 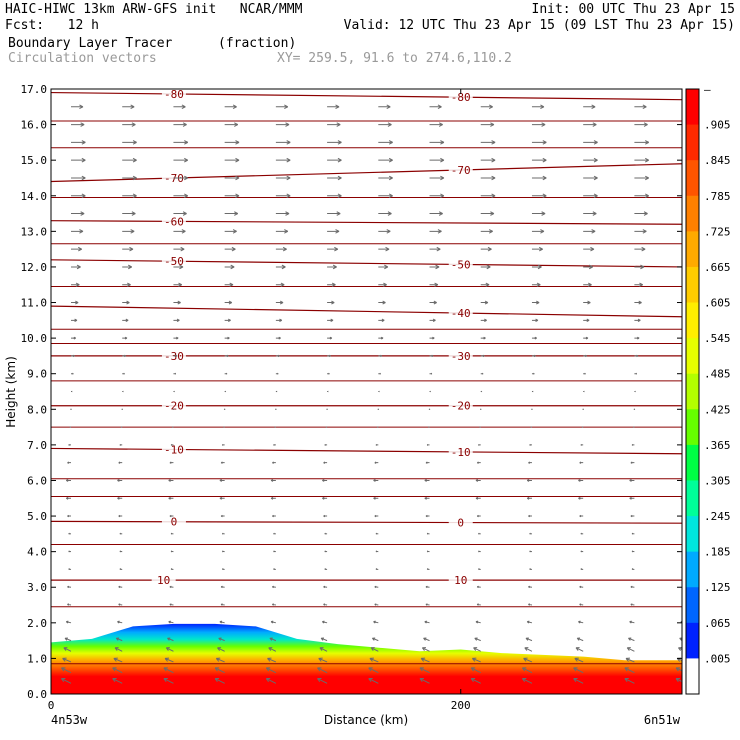 What do you see at coordinates (692, 391) in the screenshot?
I see `colorbar-frame` at bounding box center [692, 391].